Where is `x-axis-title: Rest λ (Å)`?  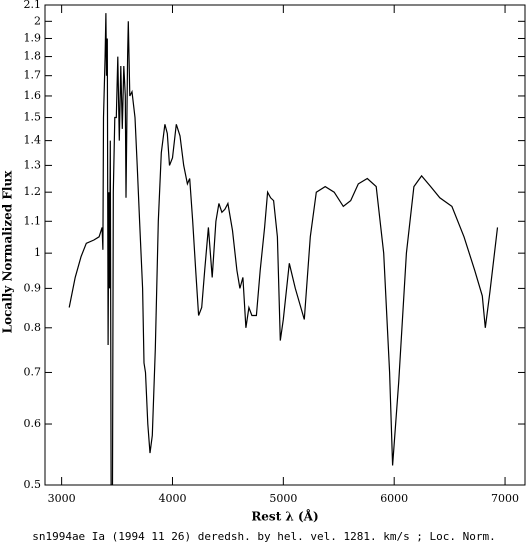
x-axis-title: Rest λ (Å) is located at coordinates (284, 516).